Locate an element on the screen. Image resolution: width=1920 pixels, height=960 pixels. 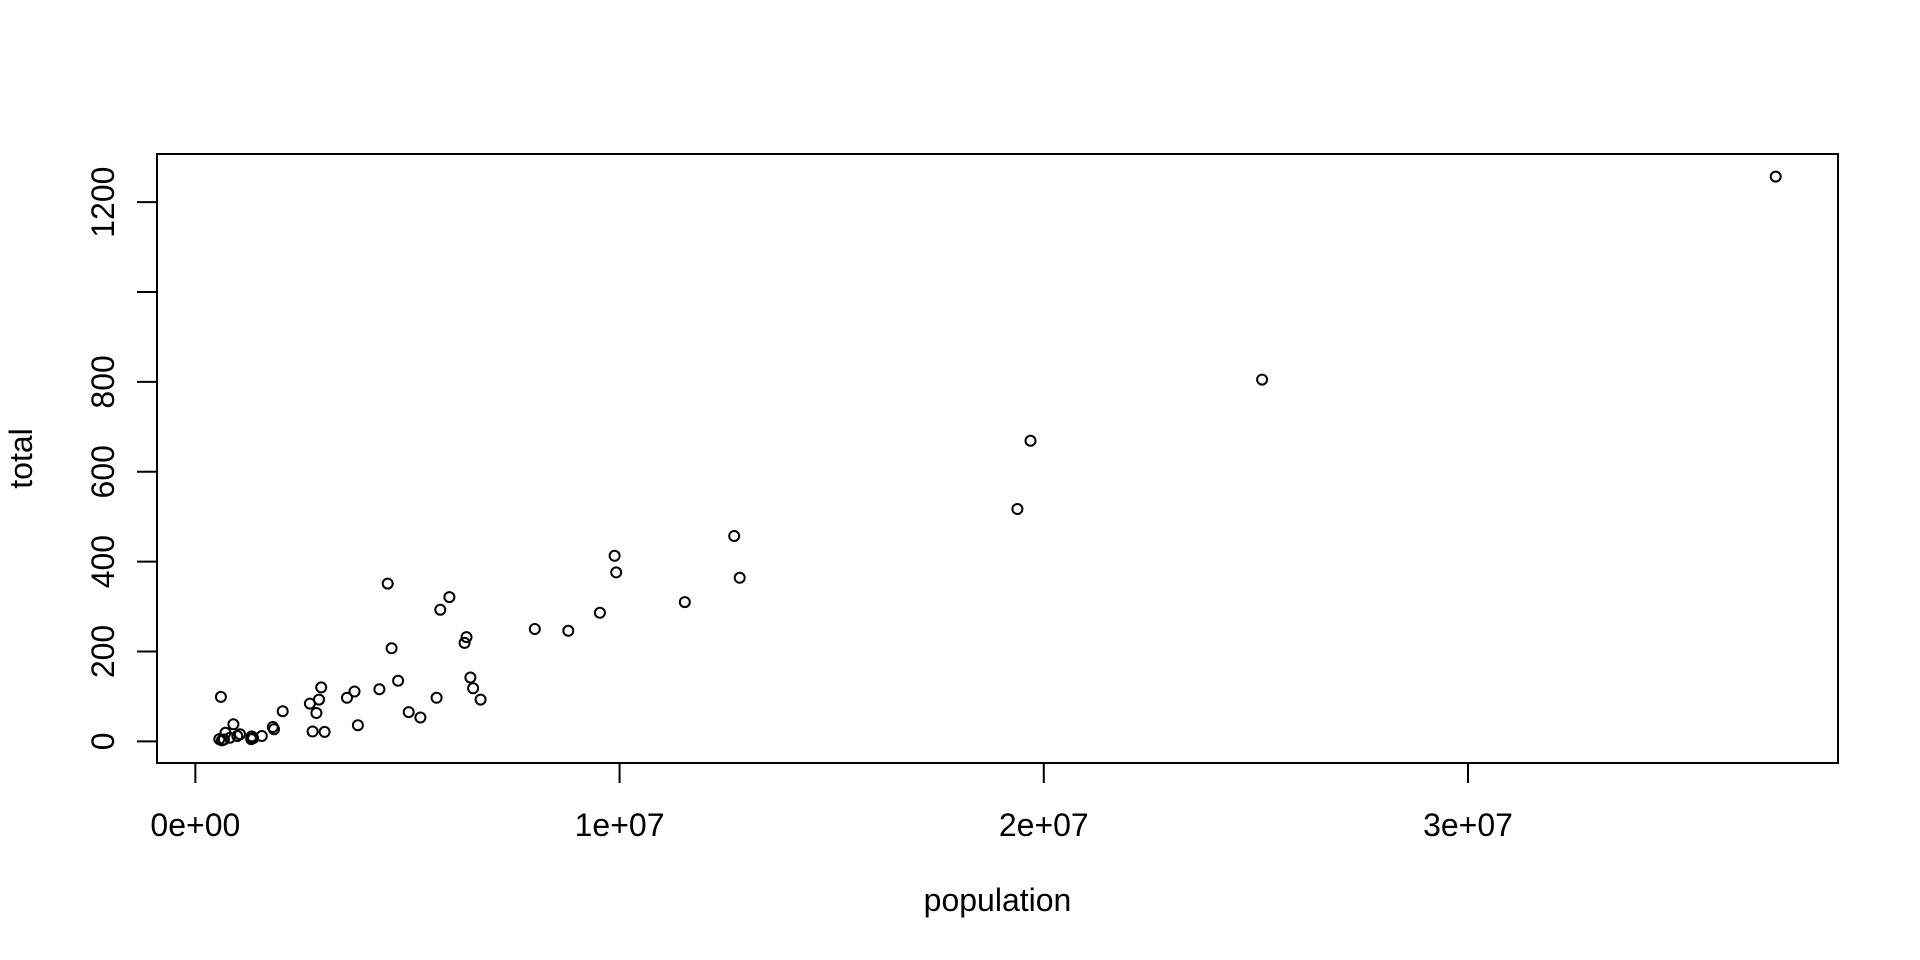
y-tick-label: 200 is located at coordinates (103, 651).